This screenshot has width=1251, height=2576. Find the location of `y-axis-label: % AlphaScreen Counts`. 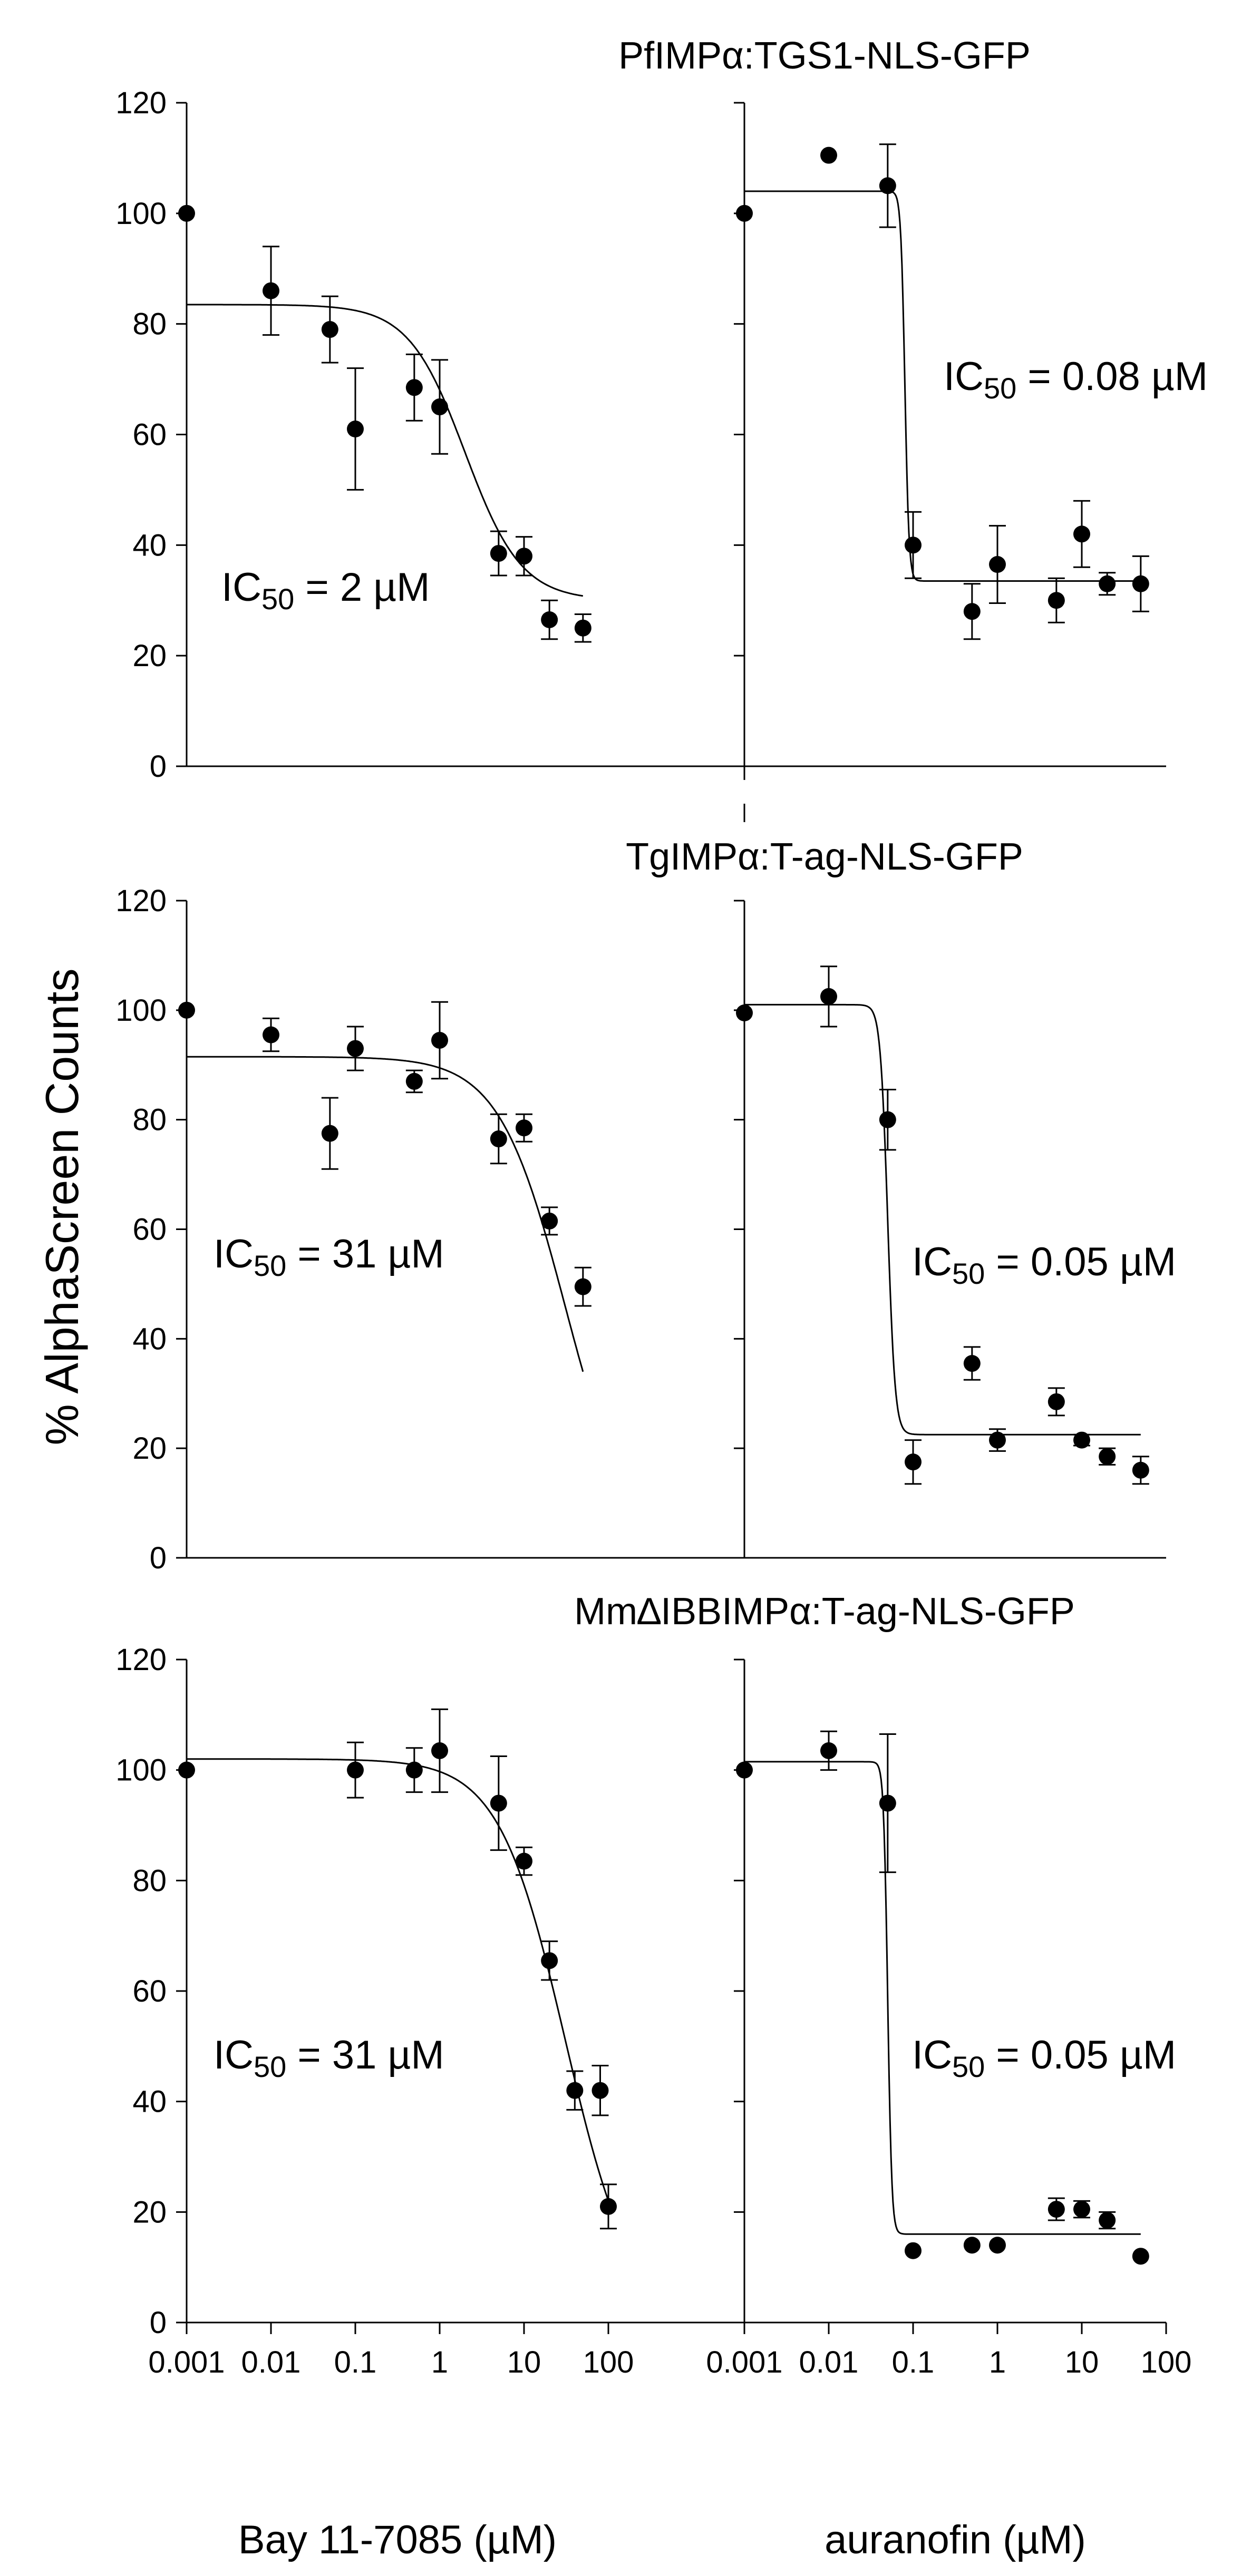

y-axis-label: % AlphaScreen Counts is located at coordinates (62, 1206).